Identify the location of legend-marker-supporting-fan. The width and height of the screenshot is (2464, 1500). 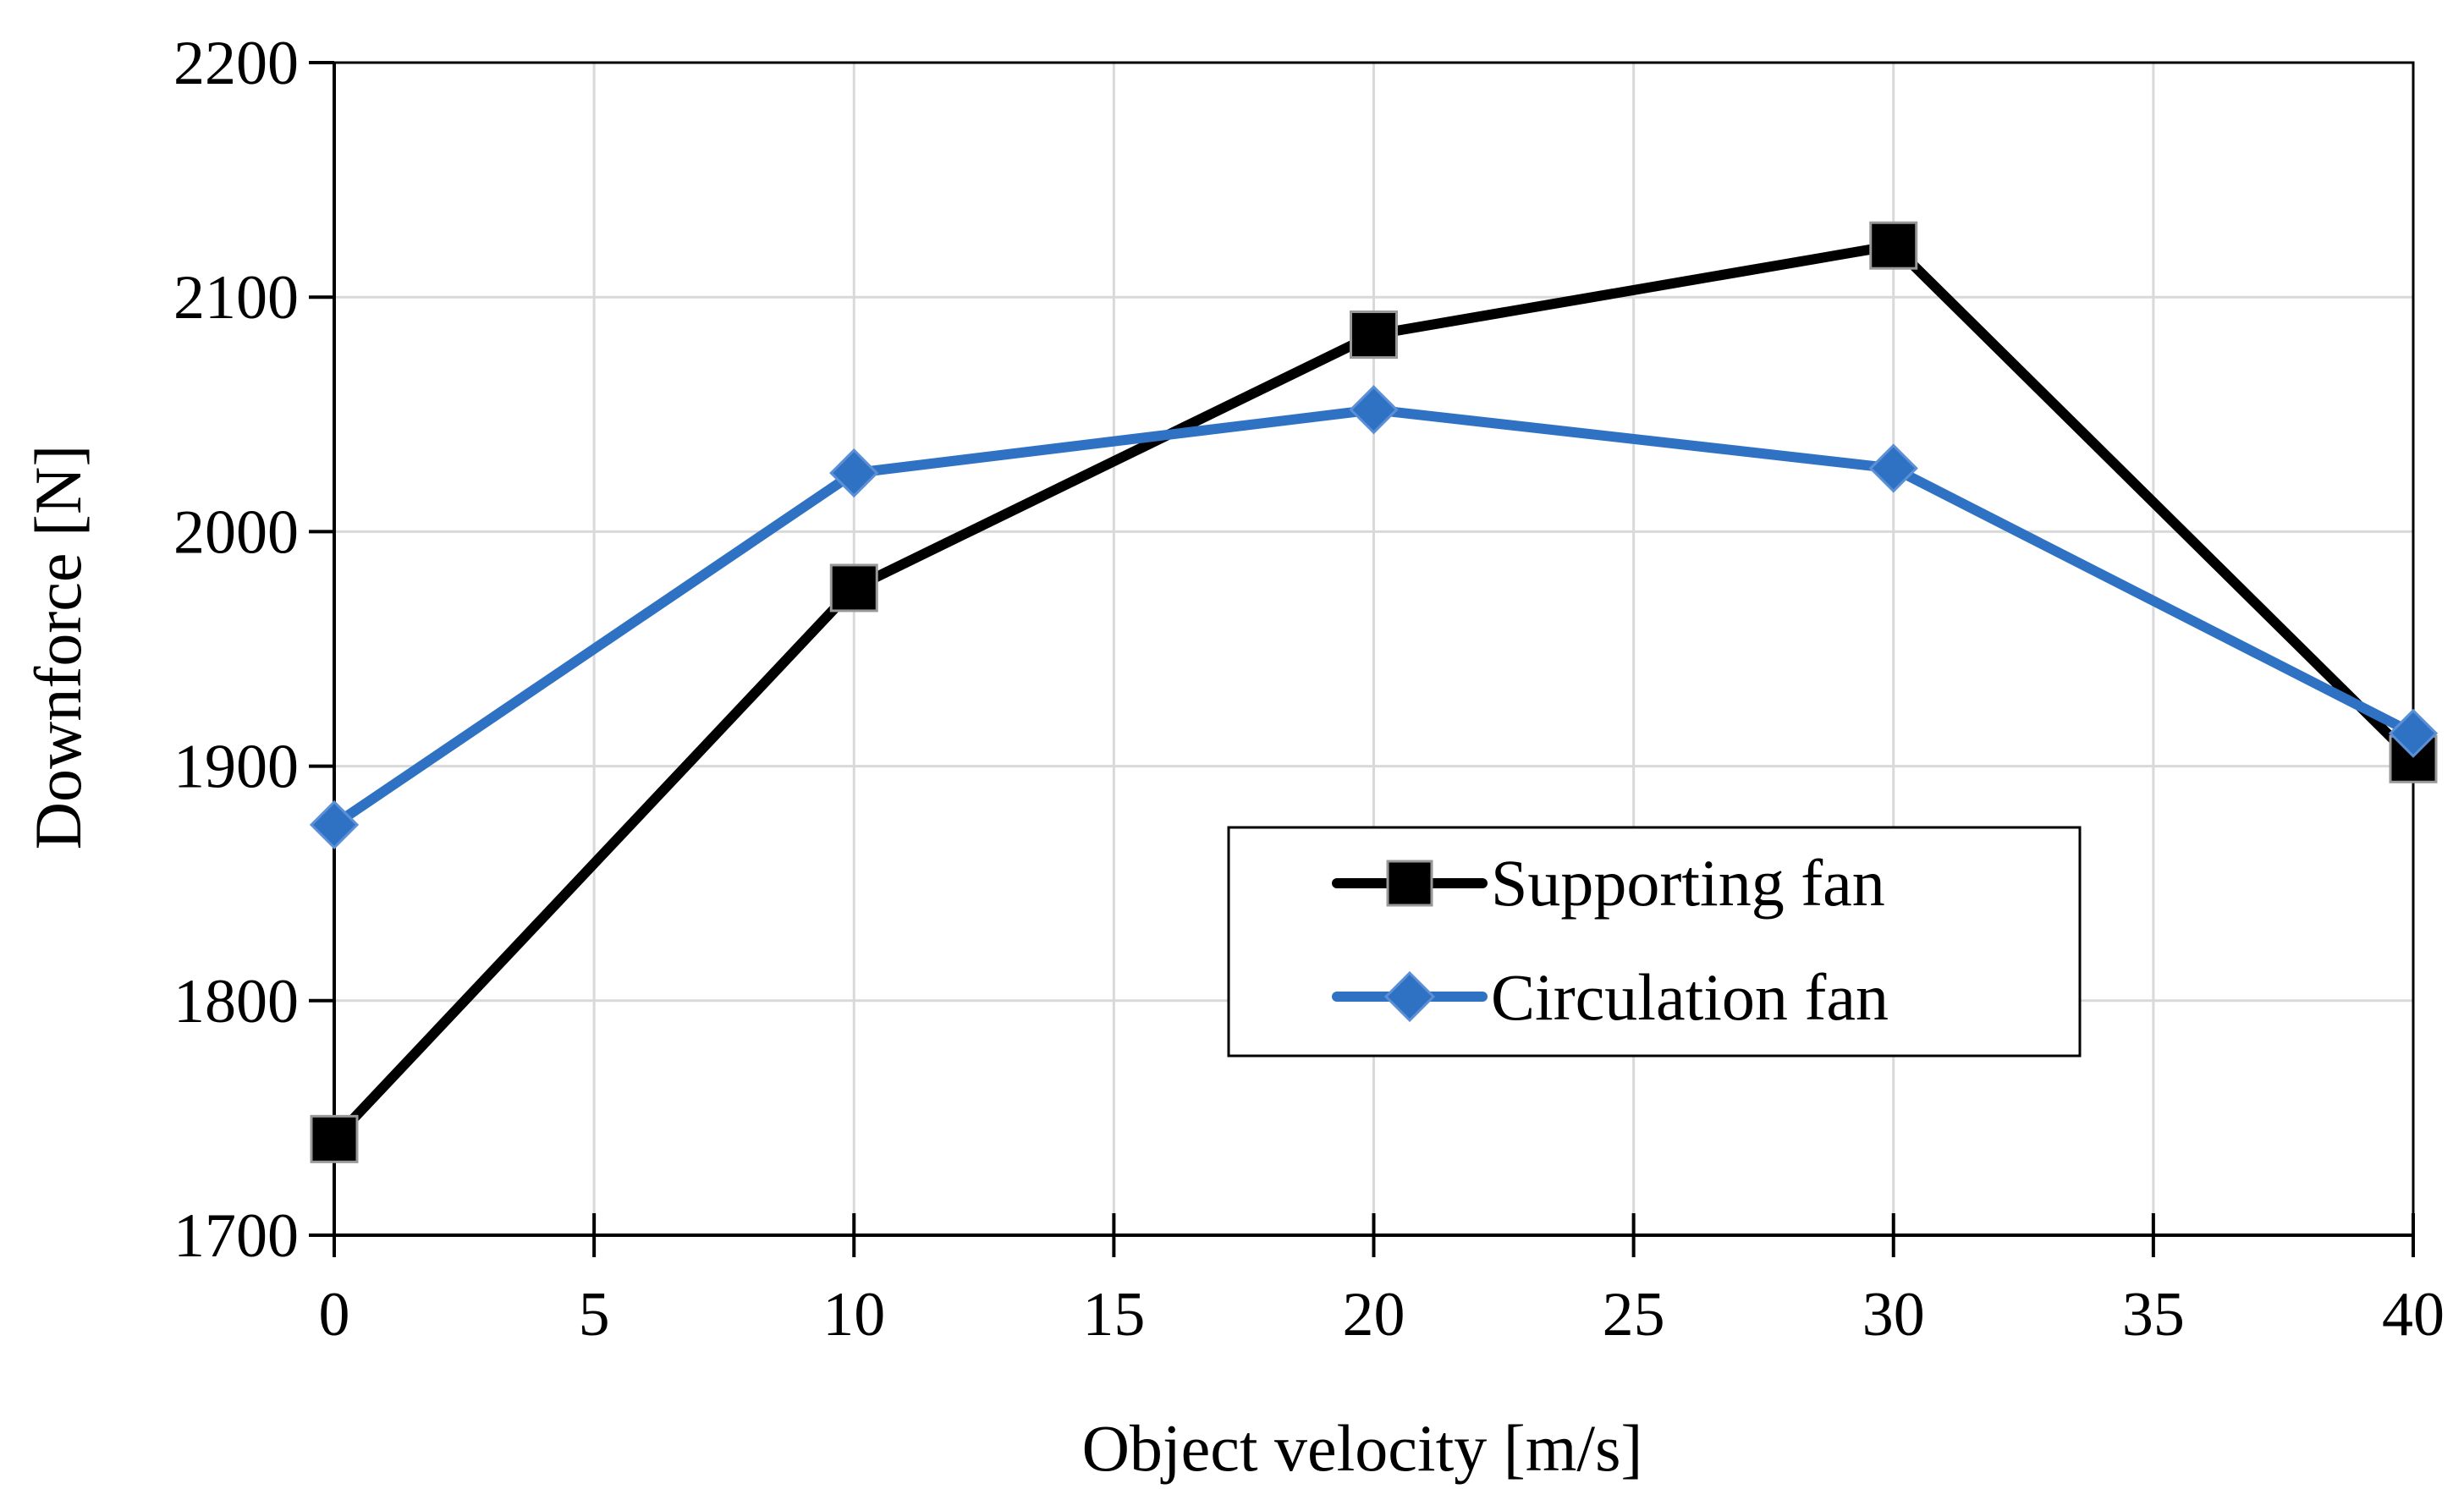
(1409, 883).